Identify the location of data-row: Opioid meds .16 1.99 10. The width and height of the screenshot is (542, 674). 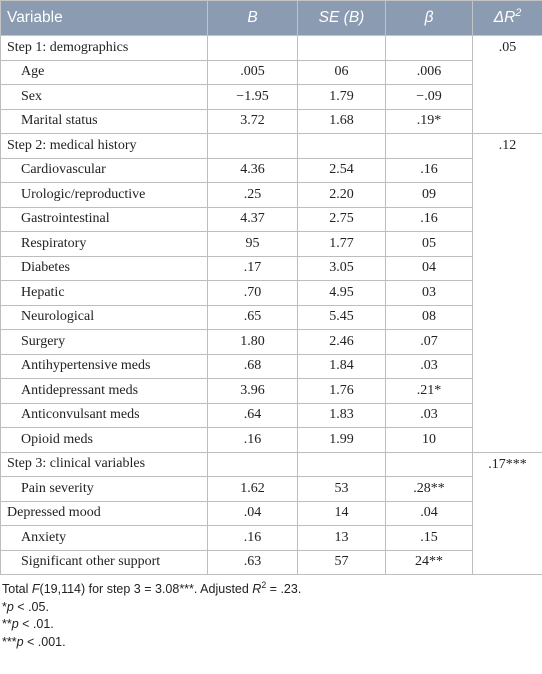
(271, 440).